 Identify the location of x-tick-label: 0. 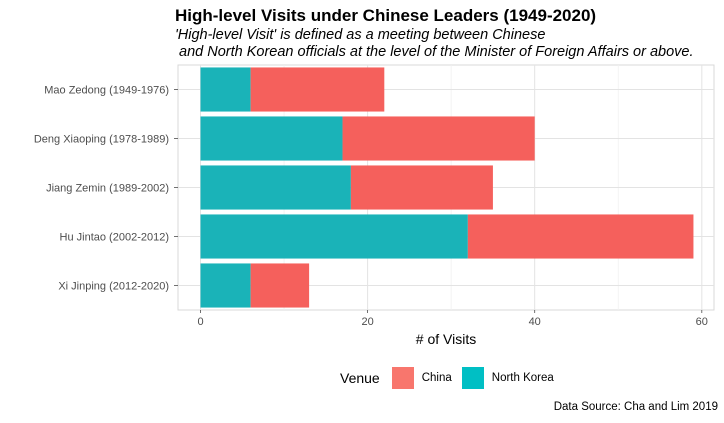
(200, 322).